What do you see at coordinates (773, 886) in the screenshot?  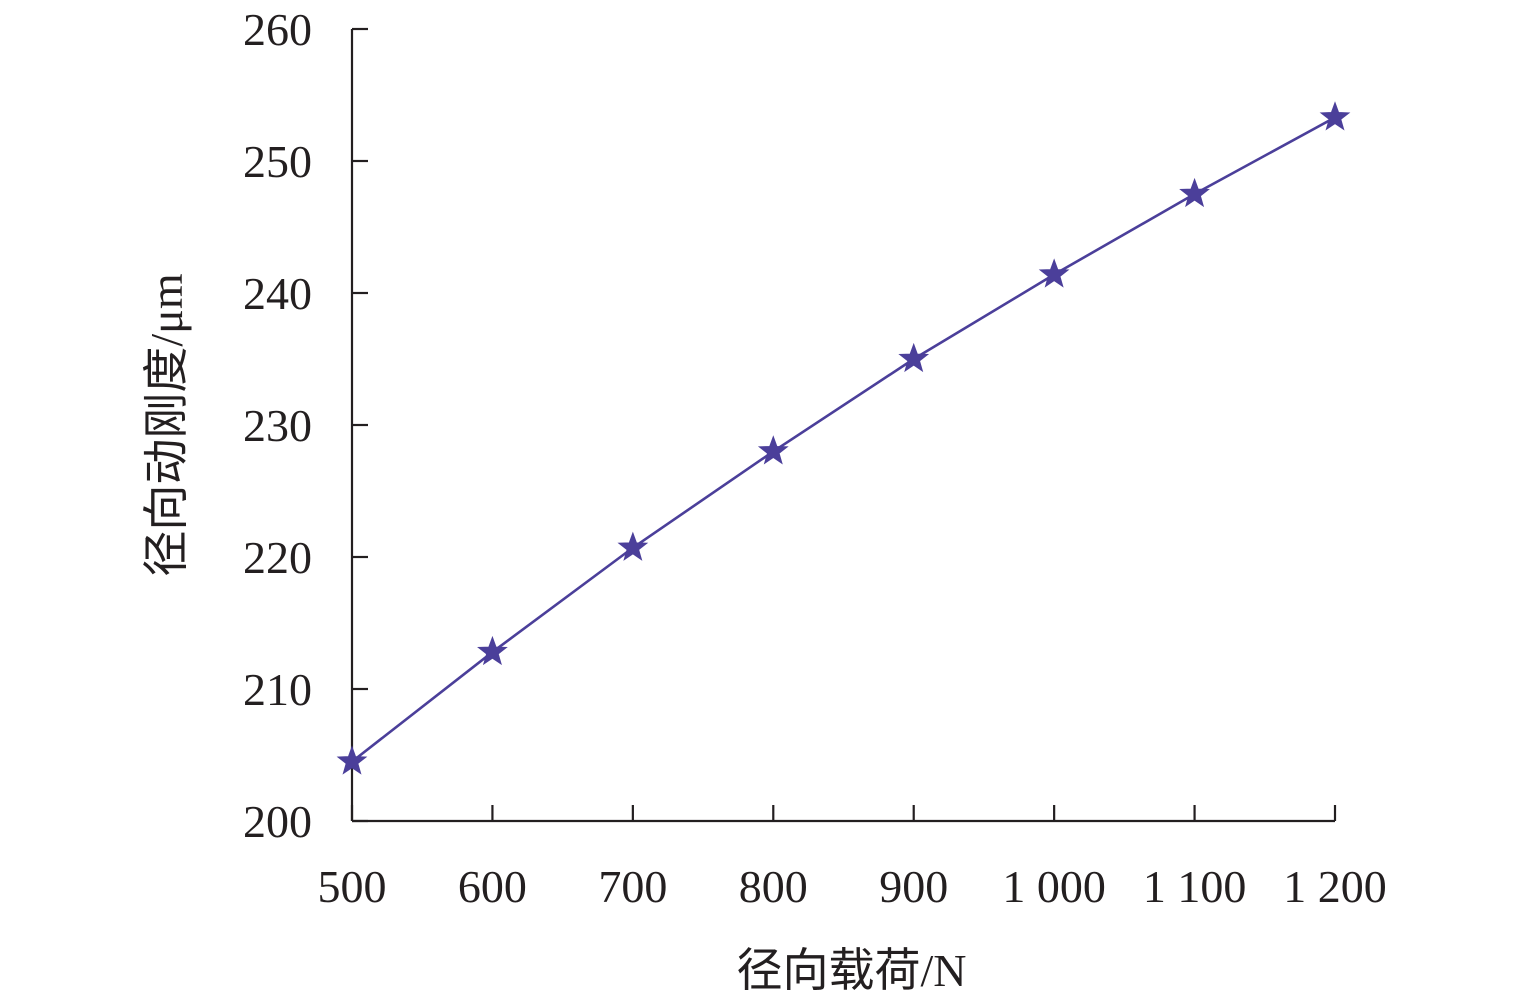 I see `x-tick-label: 800` at bounding box center [773, 886].